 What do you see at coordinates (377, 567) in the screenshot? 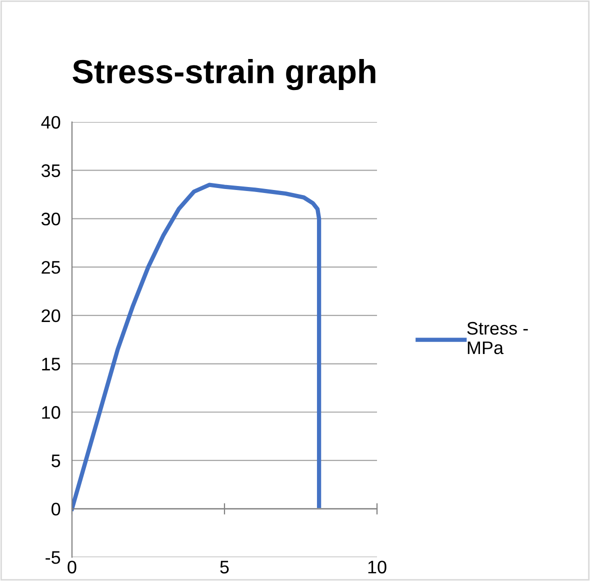
I see `x-tick-label: 10` at bounding box center [377, 567].